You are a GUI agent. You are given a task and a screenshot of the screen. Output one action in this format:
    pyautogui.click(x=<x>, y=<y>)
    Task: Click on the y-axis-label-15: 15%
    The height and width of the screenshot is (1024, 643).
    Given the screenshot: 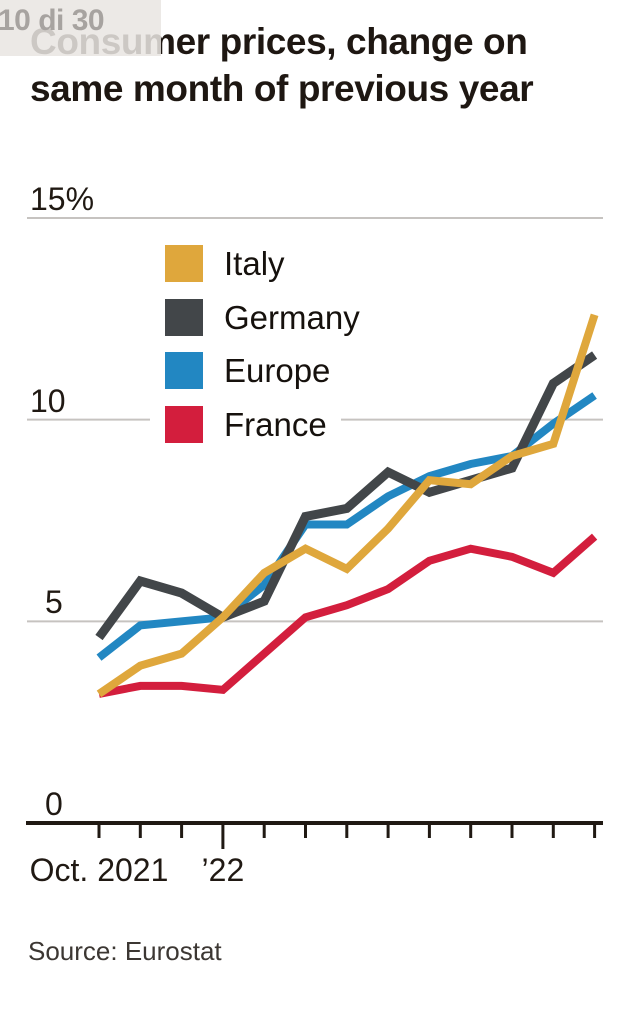 What is the action you would take?
    pyautogui.click(x=62, y=199)
    